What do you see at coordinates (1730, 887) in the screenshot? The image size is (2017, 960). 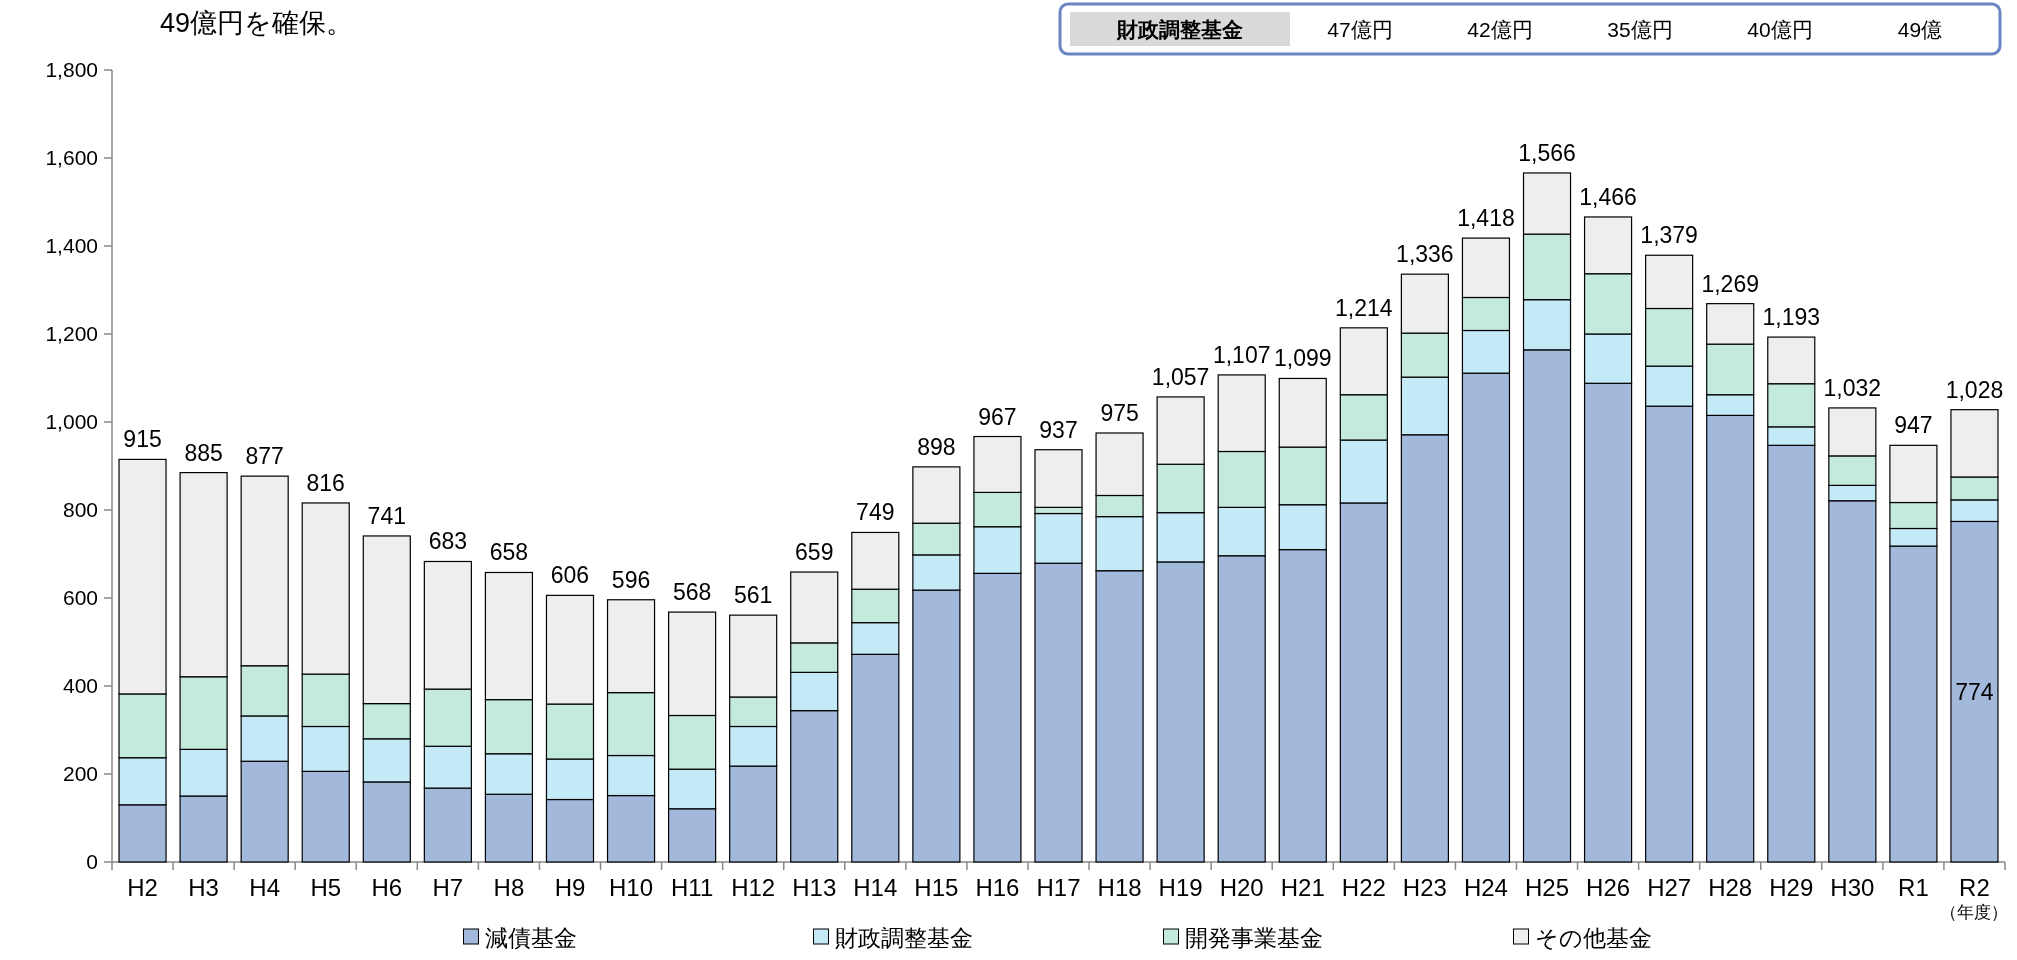 I see `x-tick-label: H28` at bounding box center [1730, 887].